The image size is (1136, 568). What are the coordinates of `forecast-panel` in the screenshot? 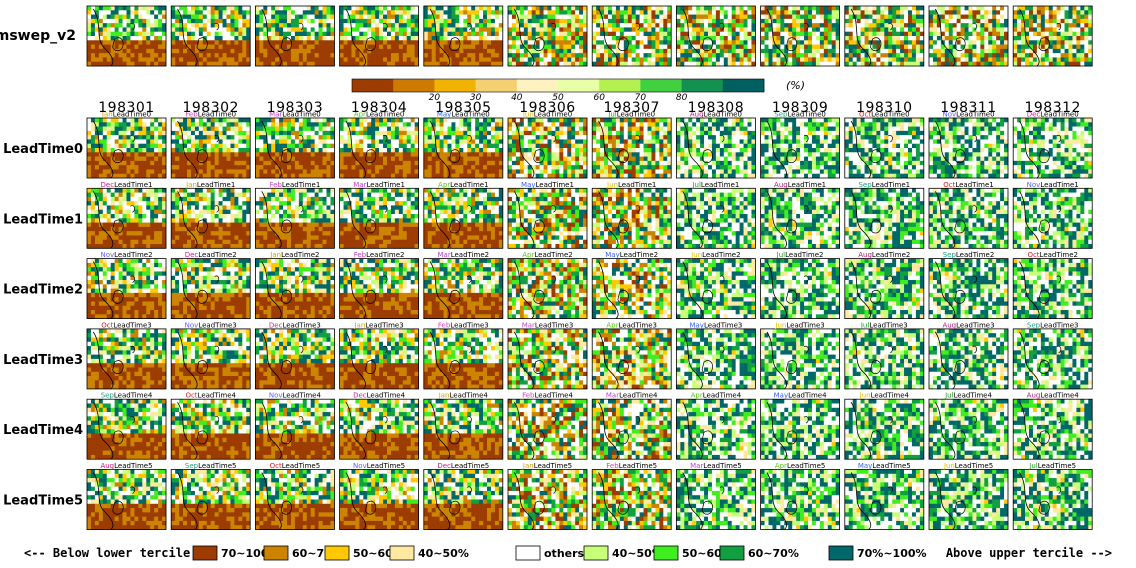 It's located at (463, 148).